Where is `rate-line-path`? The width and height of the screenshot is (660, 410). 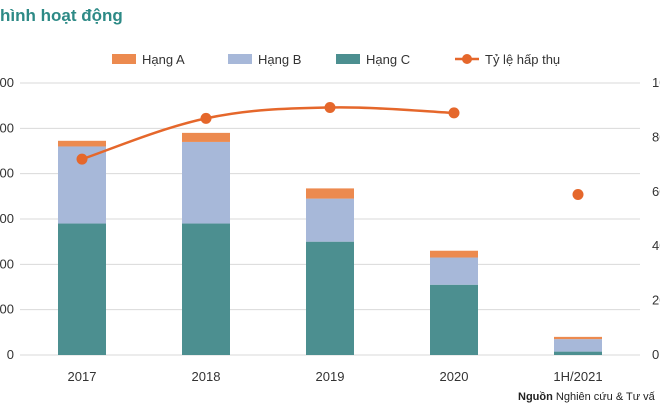
rate-line-path is located at coordinates (268, 133).